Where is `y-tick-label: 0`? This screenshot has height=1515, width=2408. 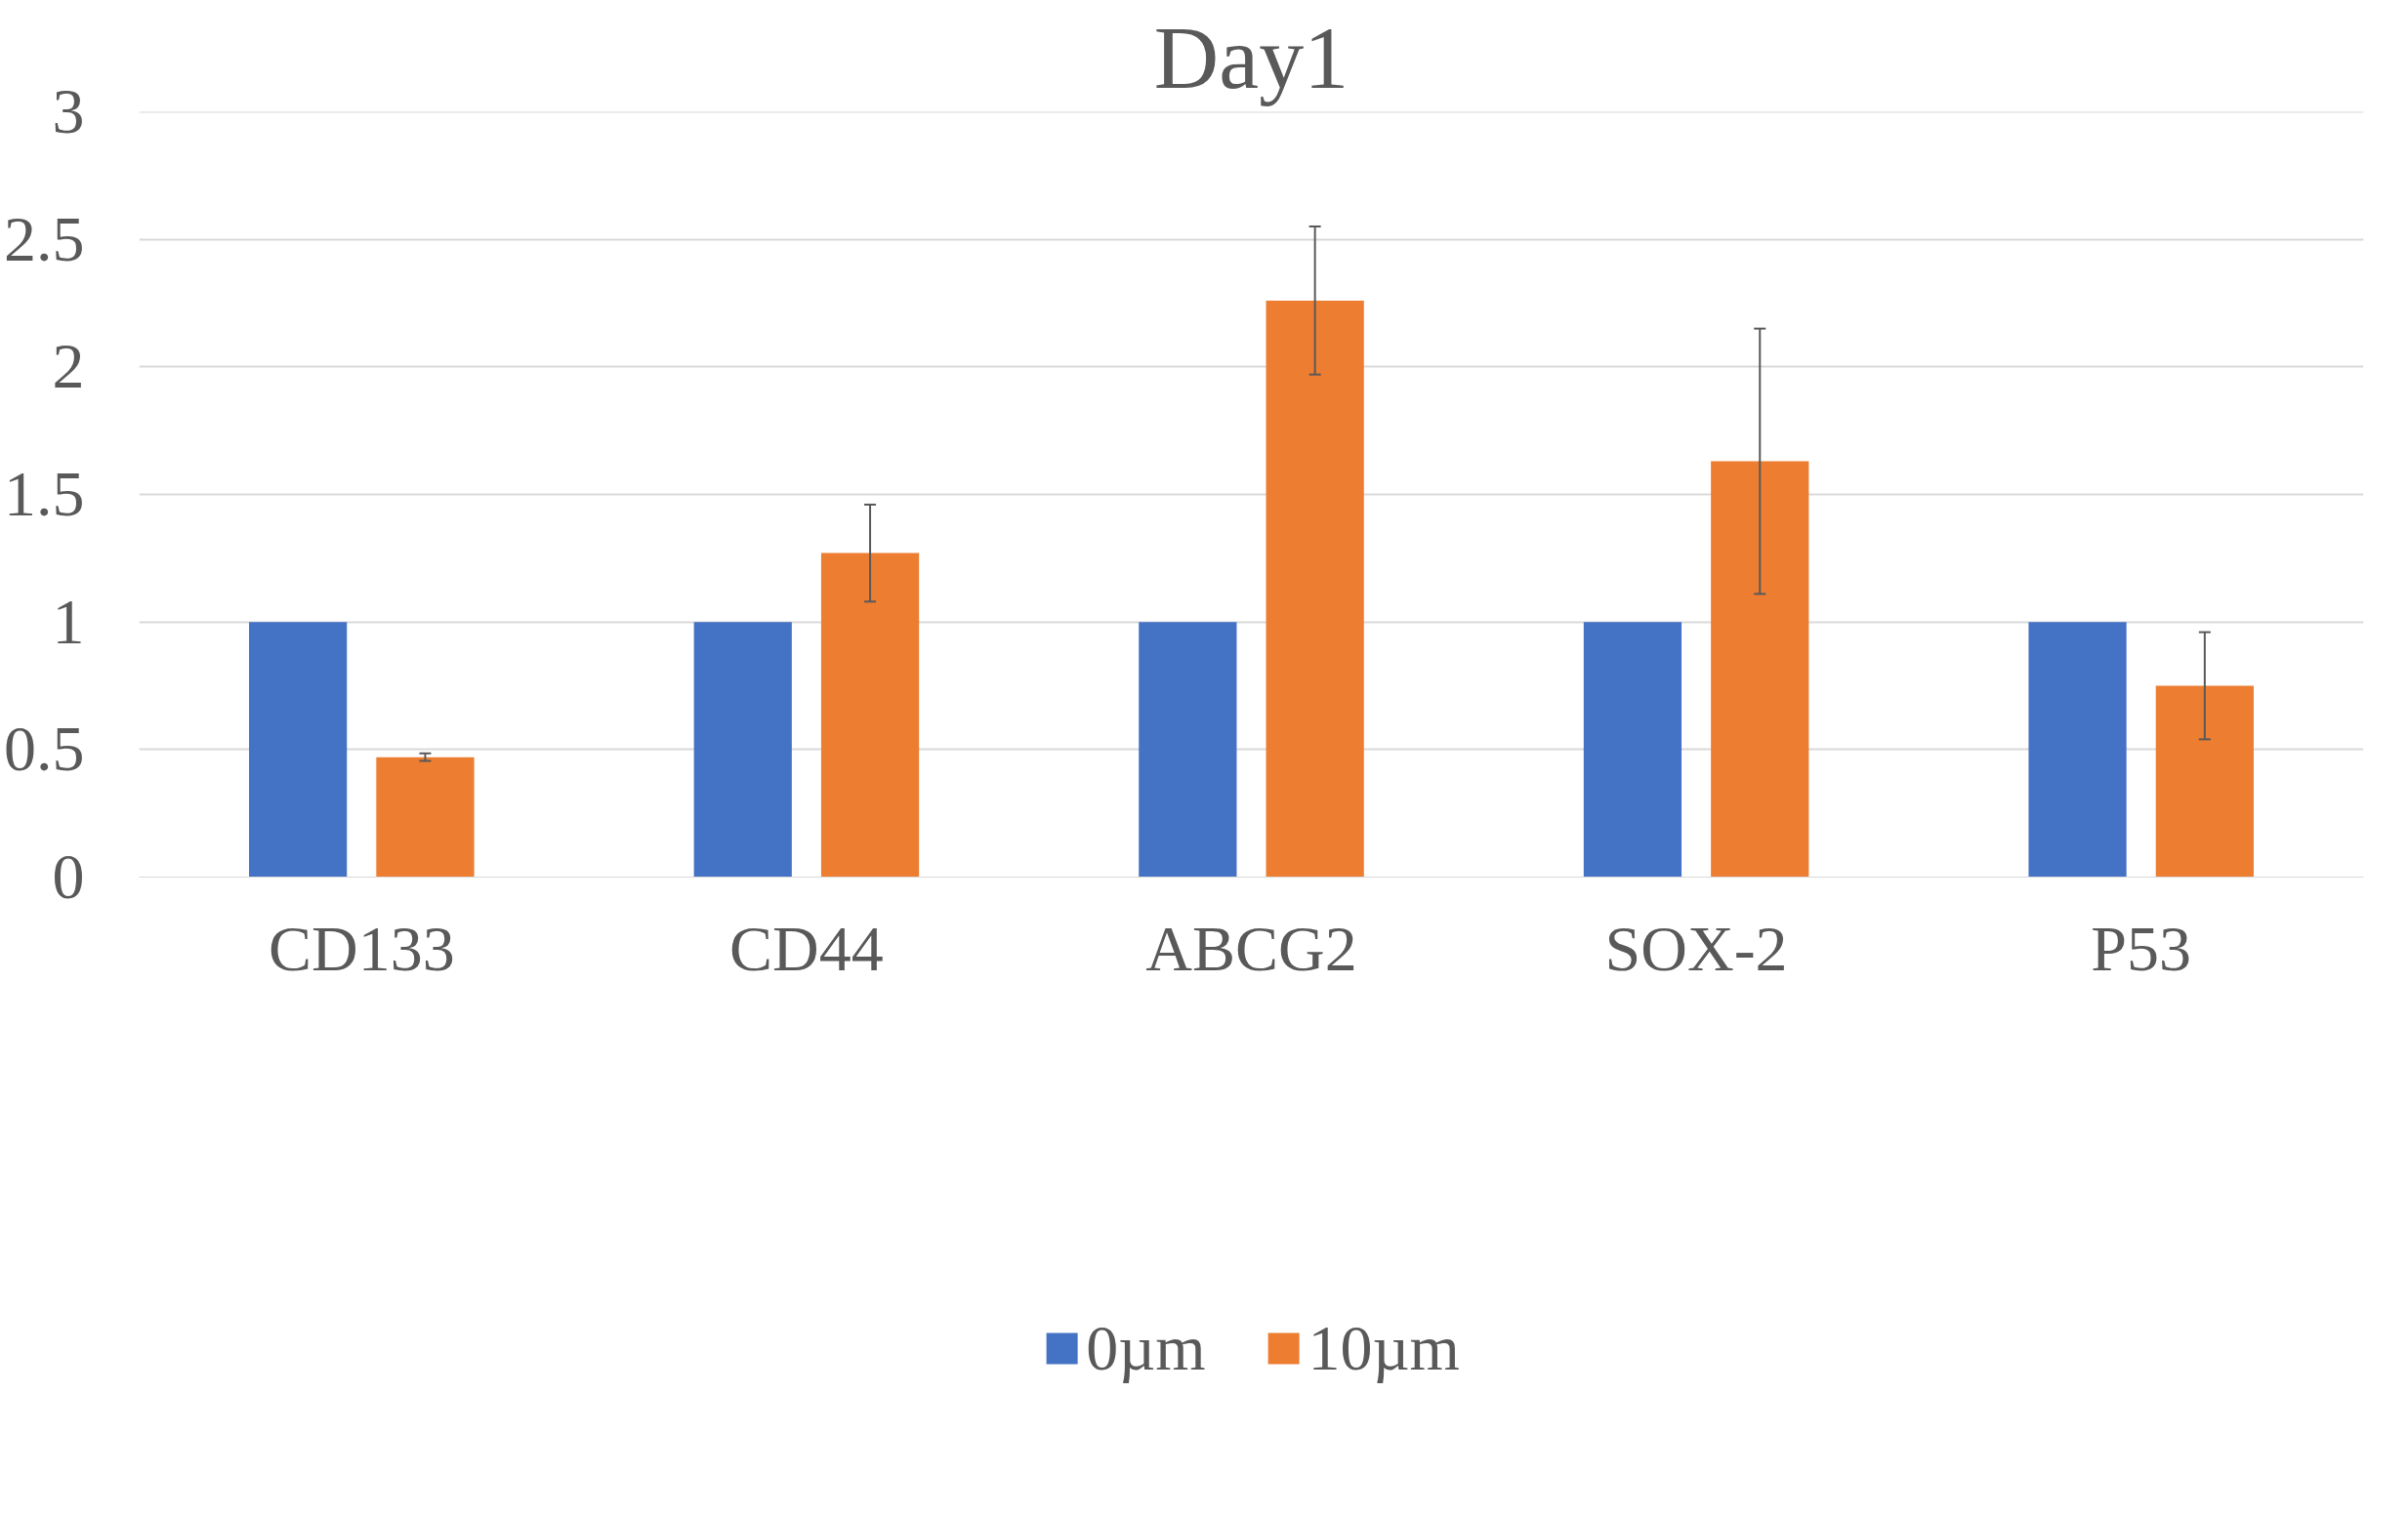
y-tick-label: 0 is located at coordinates (68, 876).